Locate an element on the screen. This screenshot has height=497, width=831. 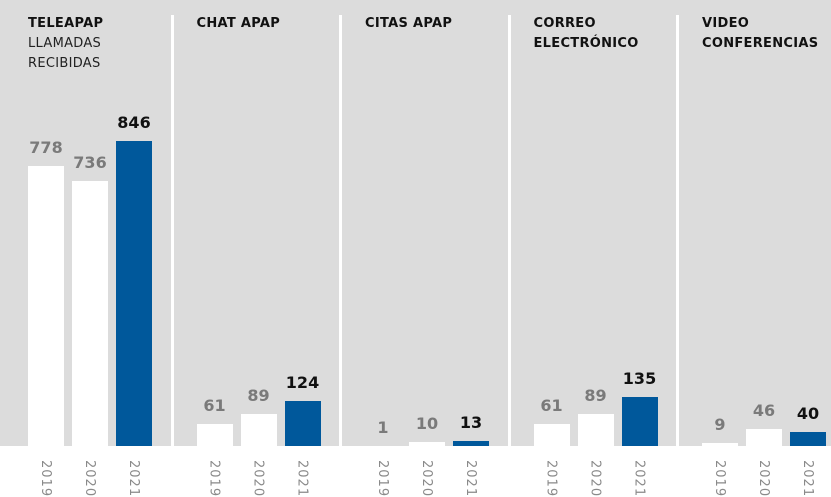
value-label: 124 is located at coordinates (302, 383).